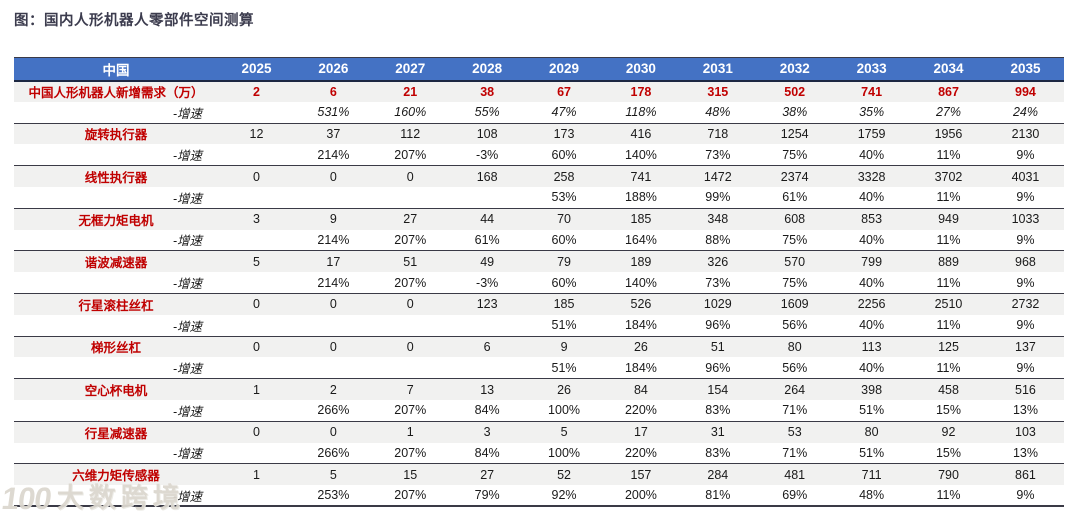 This screenshot has width=1078, height=526. Describe the element at coordinates (256, 133) in the screenshot. I see `cell-value: 12` at that location.